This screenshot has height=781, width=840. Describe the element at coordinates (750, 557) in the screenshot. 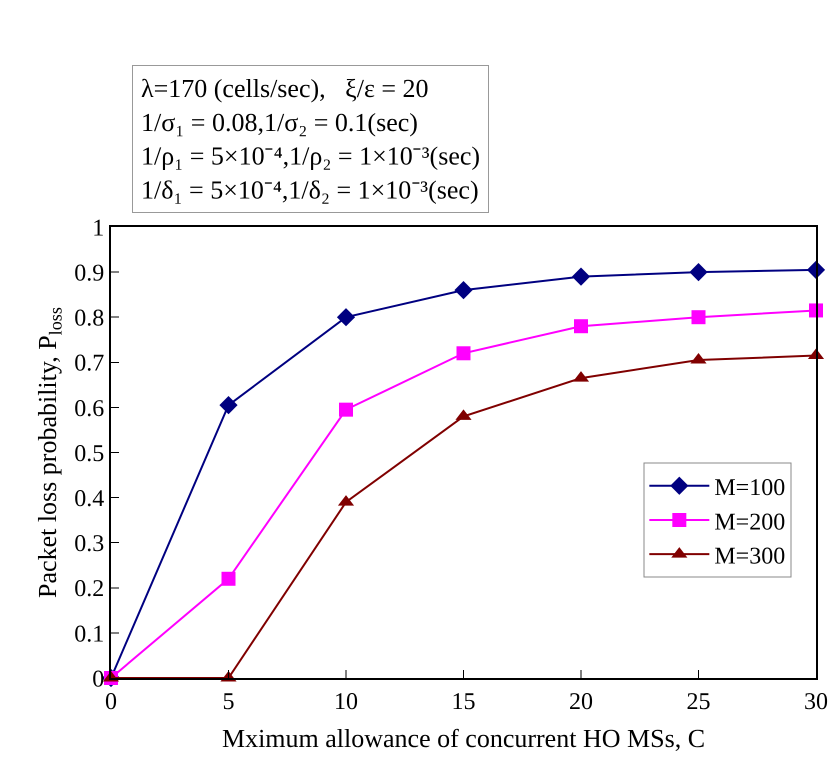

I see `legend-label: M=300` at that location.